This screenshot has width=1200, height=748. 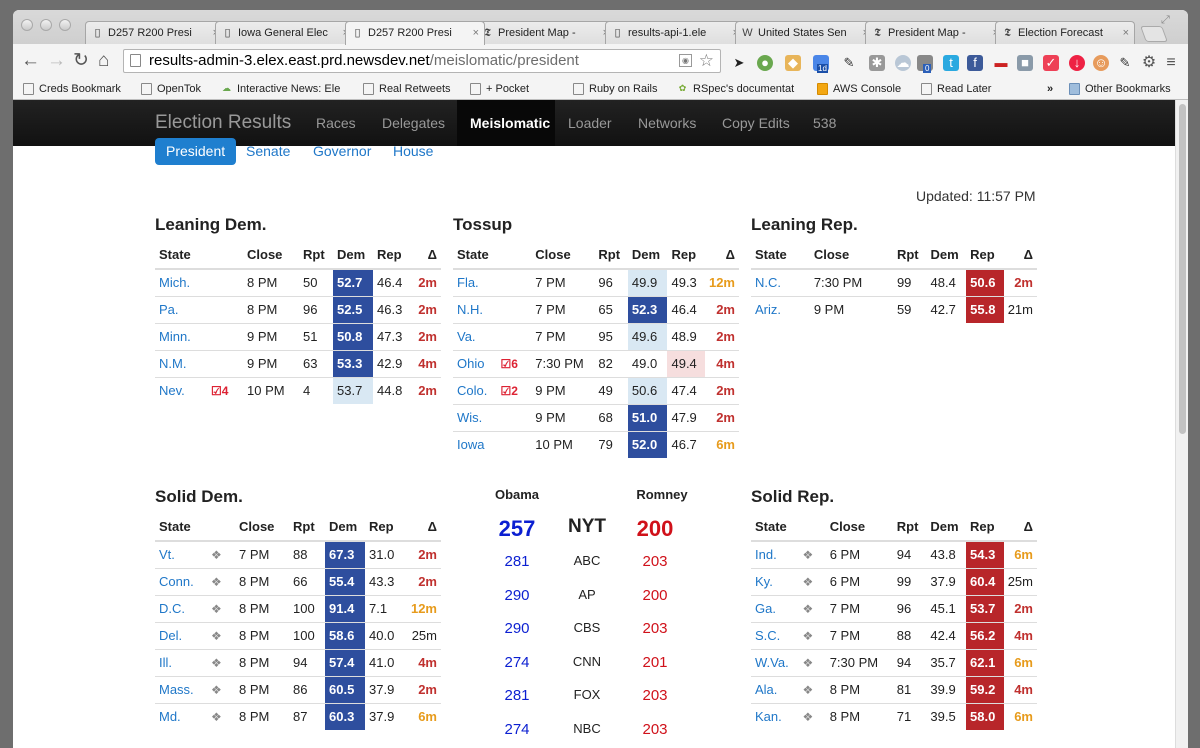 What do you see at coordinates (1154, 34) in the screenshot?
I see `new-tab-button` at bounding box center [1154, 34].